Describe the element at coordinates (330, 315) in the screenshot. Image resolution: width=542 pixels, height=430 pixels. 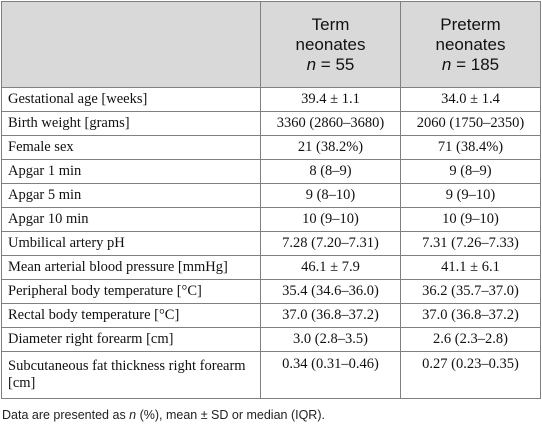
I see `term-value: 37.0 (36.8–37.2)` at that location.